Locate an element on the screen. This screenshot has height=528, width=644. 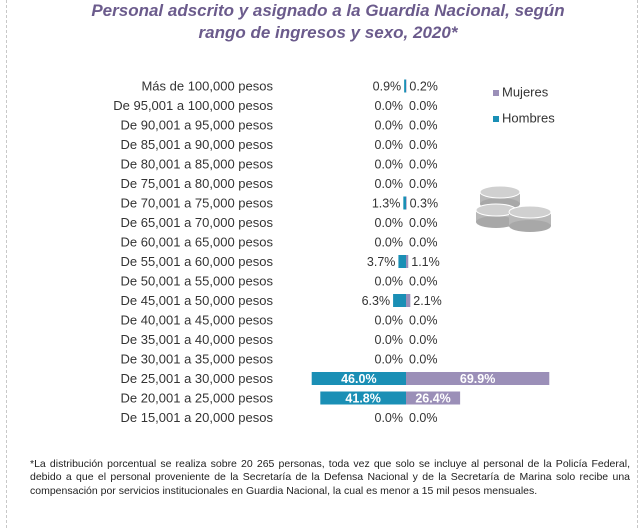
legend-label: Hombres is located at coordinates (528, 118).